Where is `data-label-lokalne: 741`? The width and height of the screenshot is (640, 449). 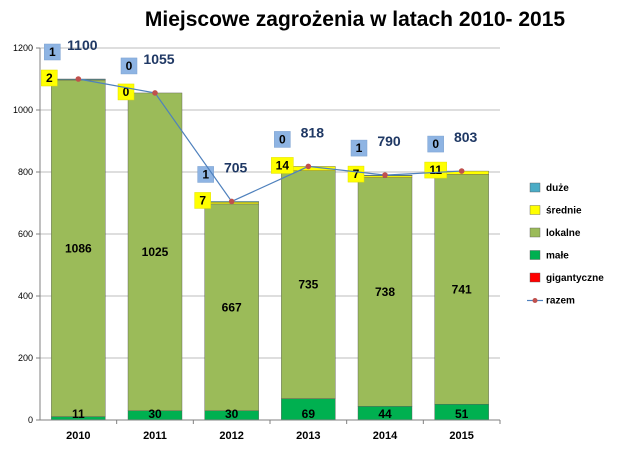 data-label-lokalne: 741 is located at coordinates (462, 289).